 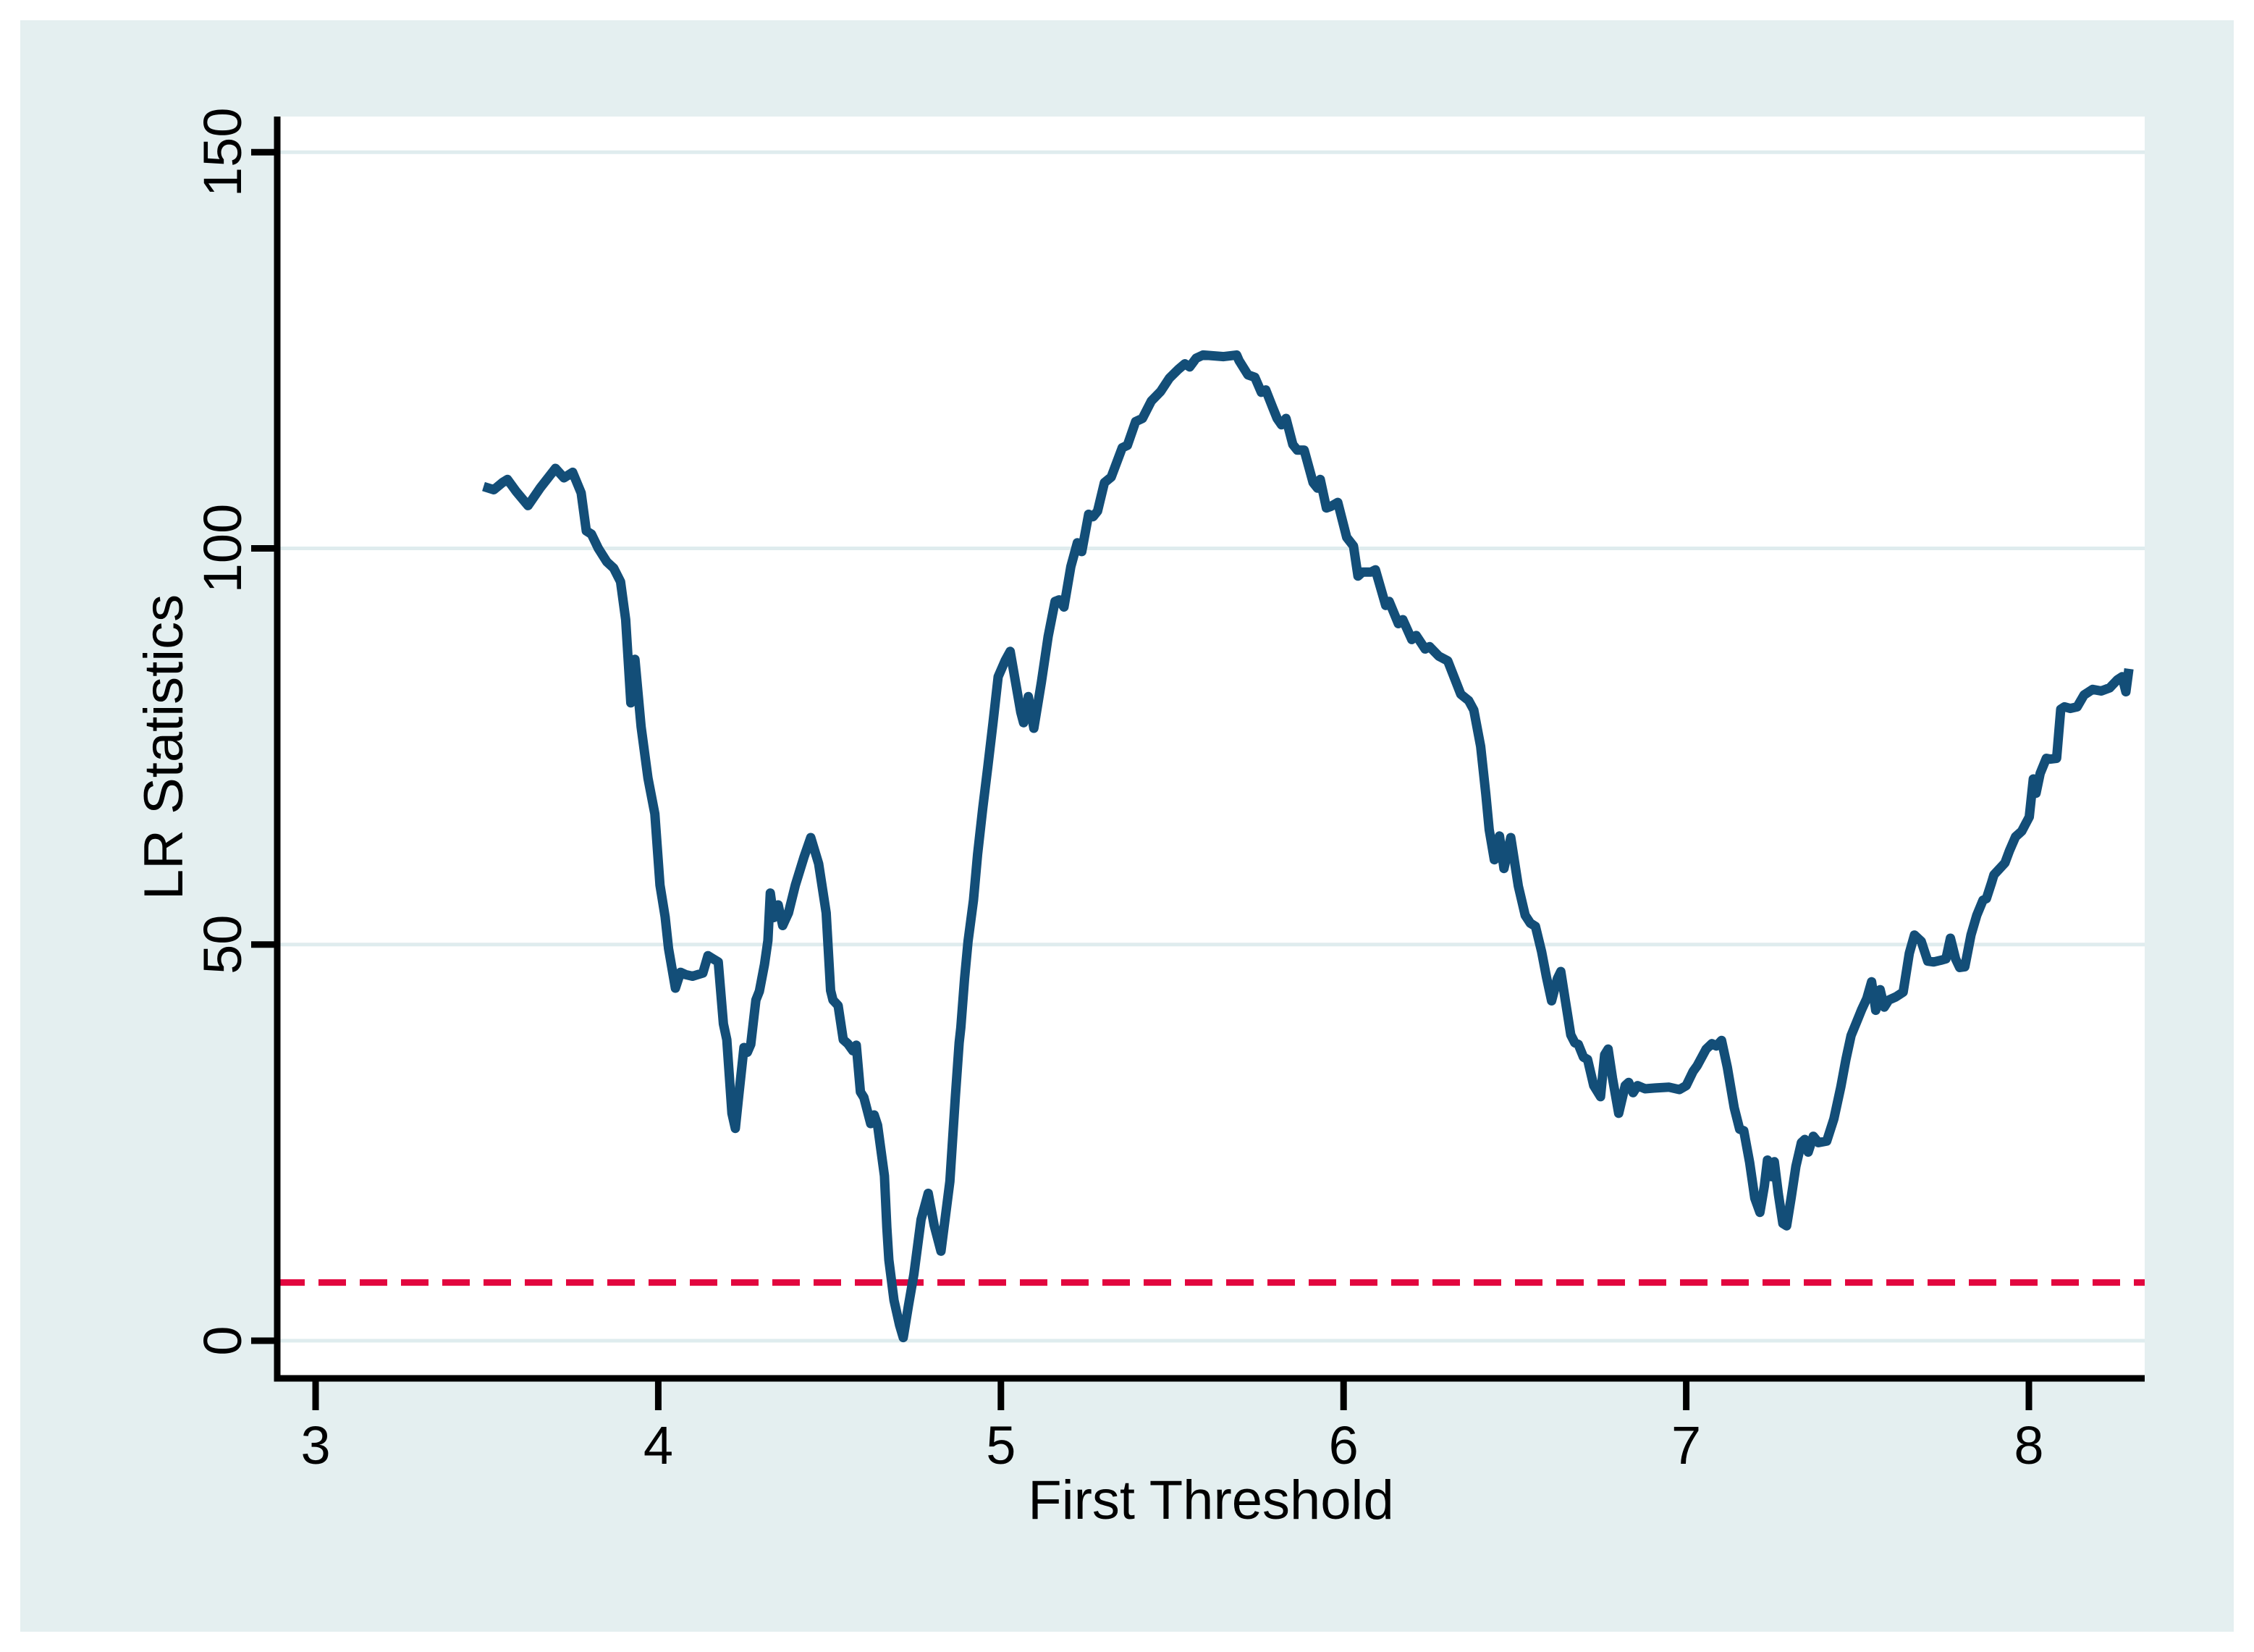 I want to click on x-axis-title: First Threshold, so click(x=1210, y=1500).